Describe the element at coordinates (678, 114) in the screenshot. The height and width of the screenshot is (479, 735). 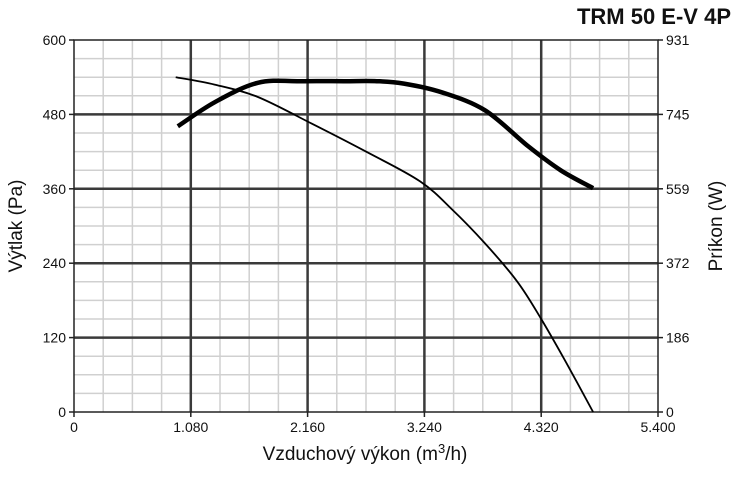
I see `y2-tick-label: 745` at that location.